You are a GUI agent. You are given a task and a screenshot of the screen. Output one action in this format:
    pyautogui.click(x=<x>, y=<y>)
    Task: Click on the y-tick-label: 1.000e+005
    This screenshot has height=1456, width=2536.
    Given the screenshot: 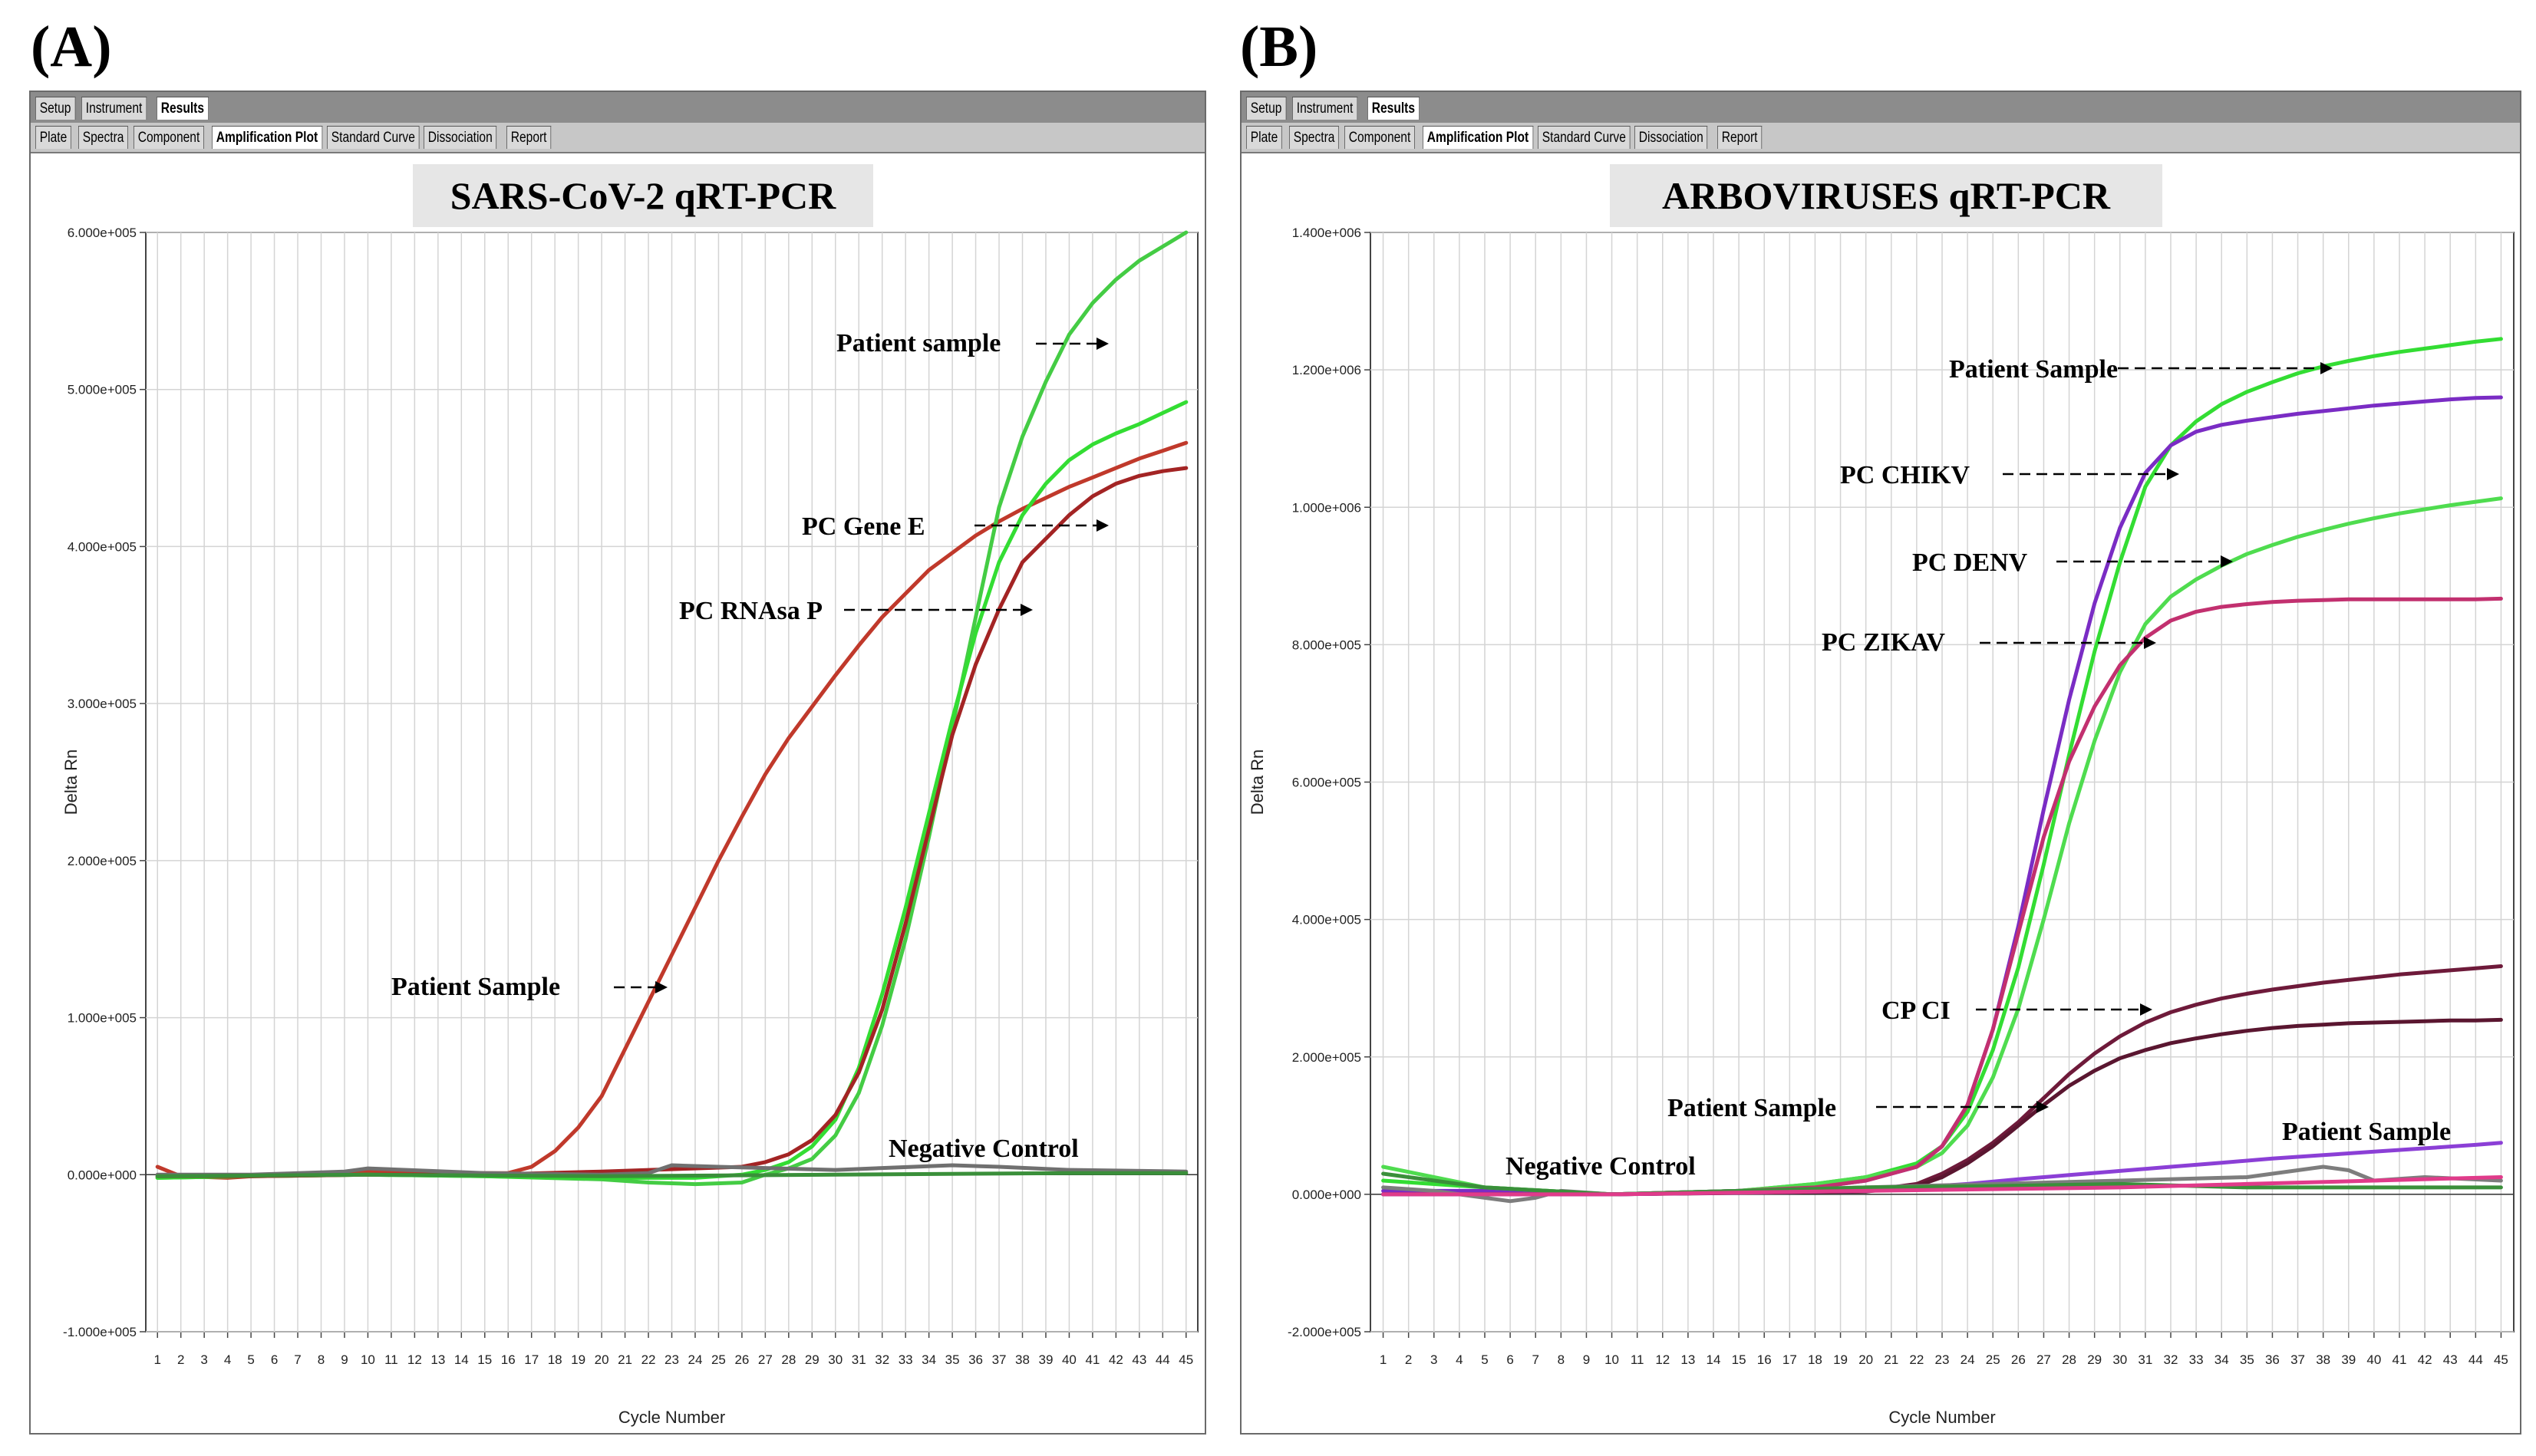 What is the action you would take?
    pyautogui.click(x=102, y=1018)
    